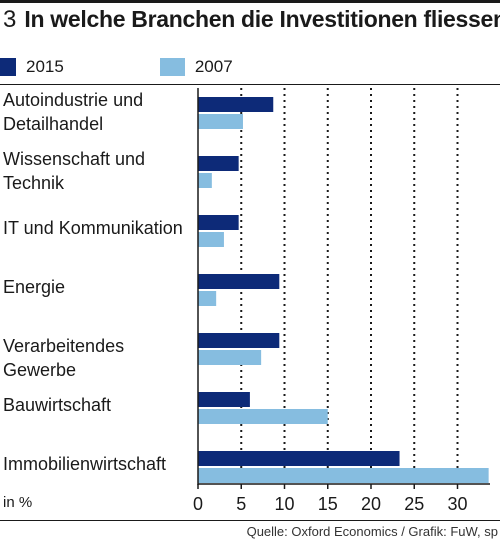 This screenshot has height=545, width=500. Describe the element at coordinates (93, 228) in the screenshot. I see `category-label-line: IT und Kommunikation` at that location.